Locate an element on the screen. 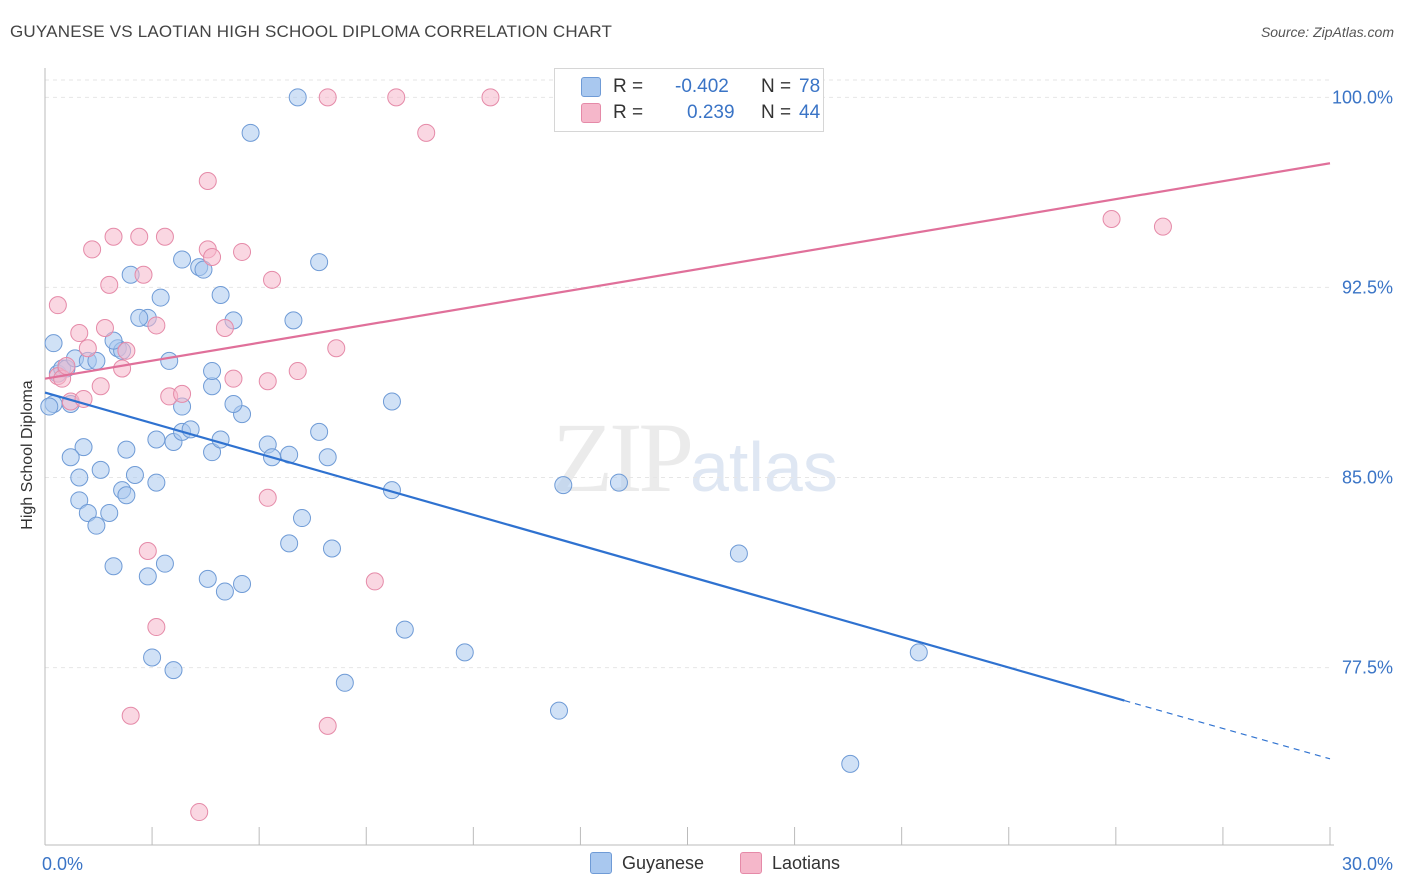  x-tick-label-0: 0.0% is located at coordinates (62, 864).